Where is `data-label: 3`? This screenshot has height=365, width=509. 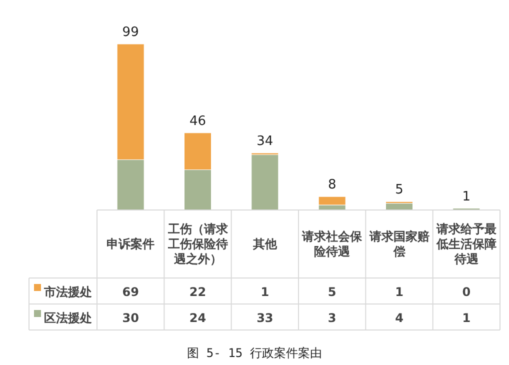 data-label: 3 is located at coordinates (332, 318).